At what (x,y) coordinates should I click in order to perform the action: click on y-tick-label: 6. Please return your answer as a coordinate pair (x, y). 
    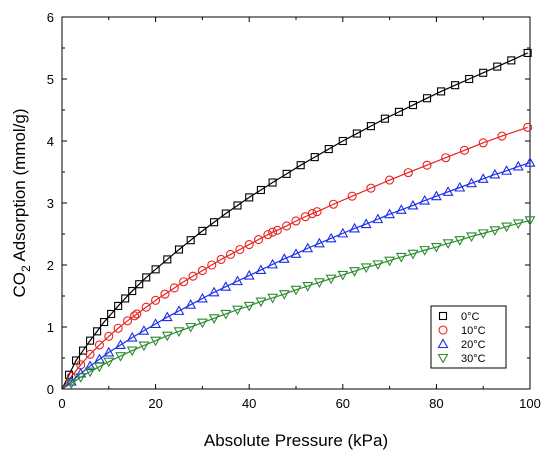
    Looking at the image, I should click on (50, 17).